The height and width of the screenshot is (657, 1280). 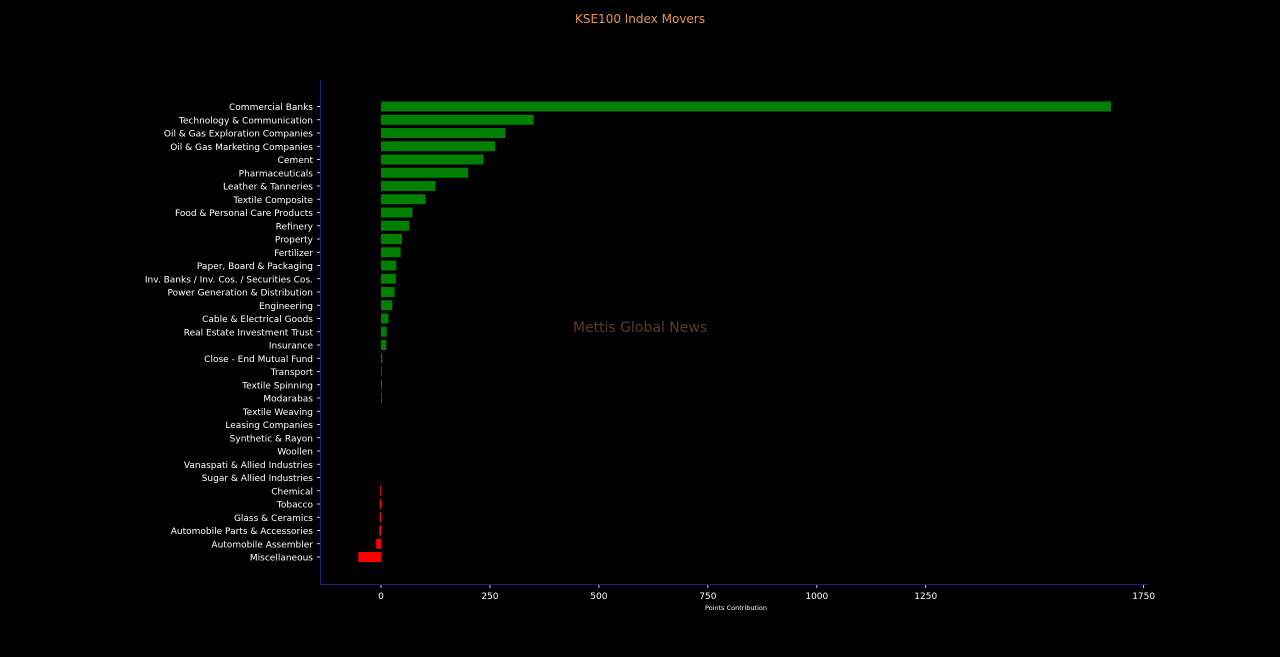 What do you see at coordinates (293, 254) in the screenshot?
I see `category-label: Fertilizer` at bounding box center [293, 254].